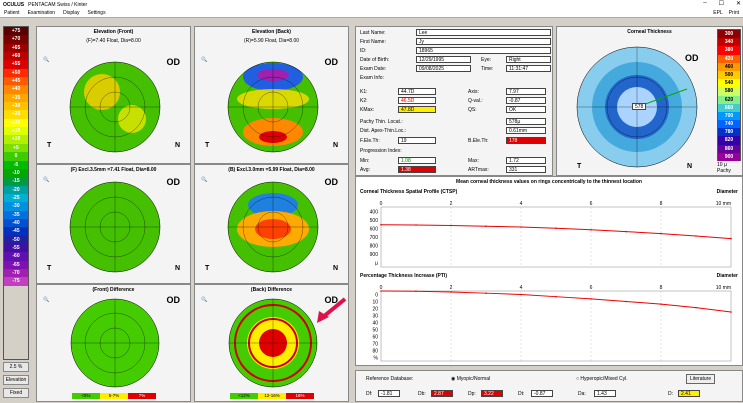 The image size is (743, 403). I want to click on panel-title: (B) Excl.3.0mm =5.99 Float, Dia=8.00, so click(271, 170).